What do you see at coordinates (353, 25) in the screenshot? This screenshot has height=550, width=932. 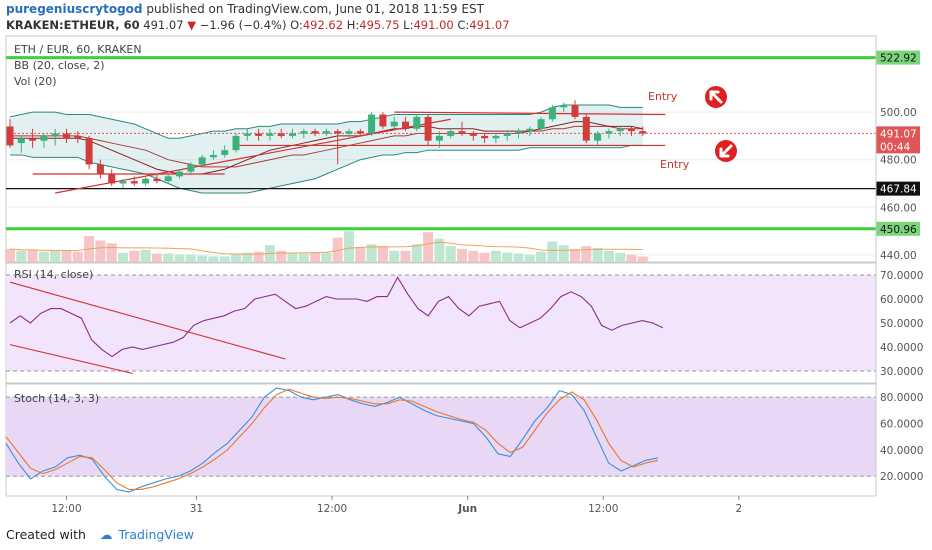 I see `high-label: H:` at bounding box center [353, 25].